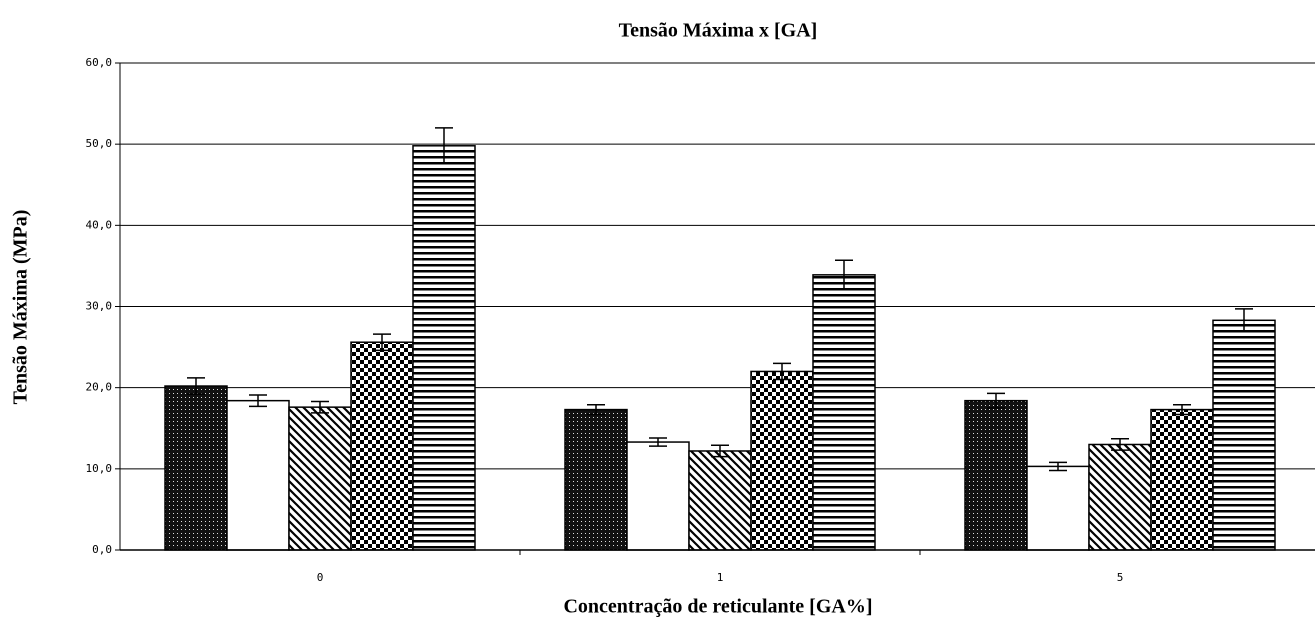 This screenshot has height=630, width=1315. What do you see at coordinates (21, 307) in the screenshot?
I see `y-axis-label: Tensão Máxima (MPa)` at bounding box center [21, 307].